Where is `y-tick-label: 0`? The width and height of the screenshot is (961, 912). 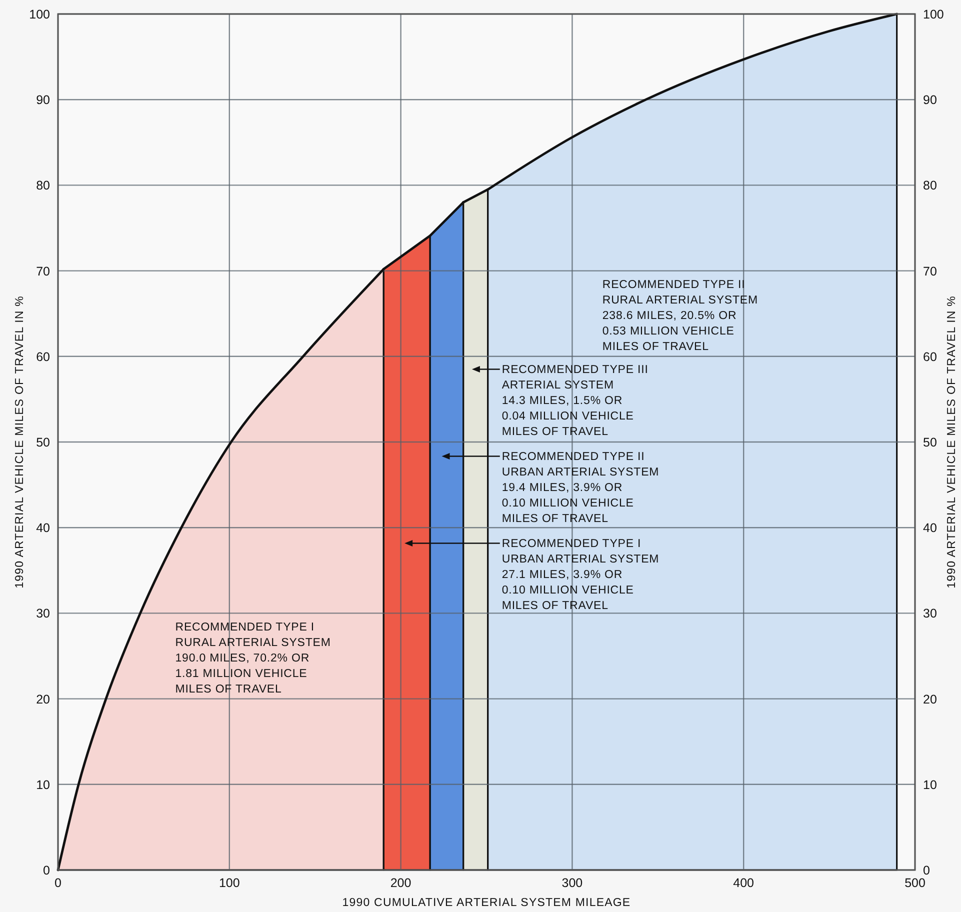 y-tick-label: 0 is located at coordinates (46, 871).